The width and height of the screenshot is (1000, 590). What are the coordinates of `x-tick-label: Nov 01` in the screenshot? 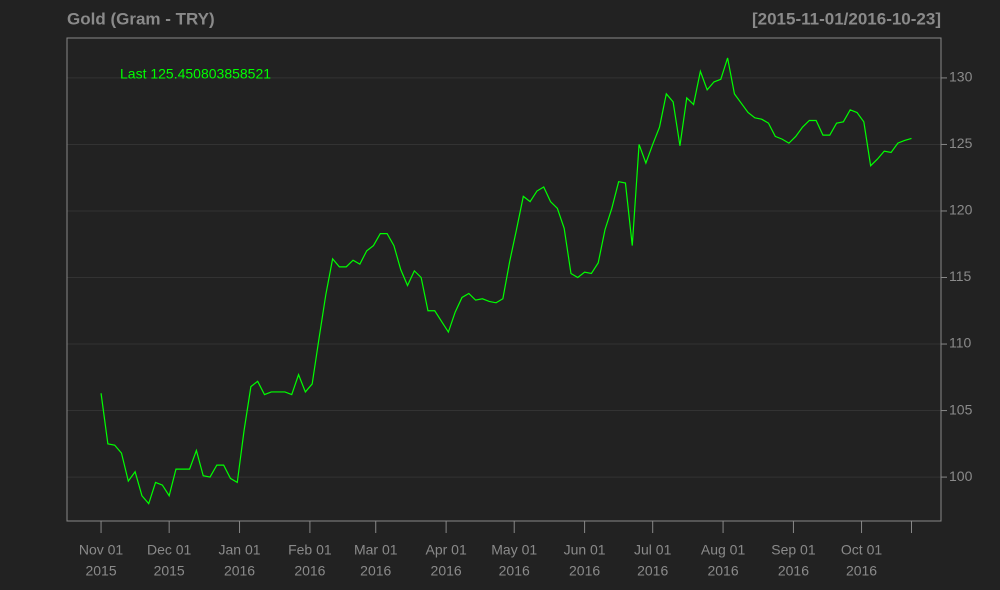 It's located at (101, 550).